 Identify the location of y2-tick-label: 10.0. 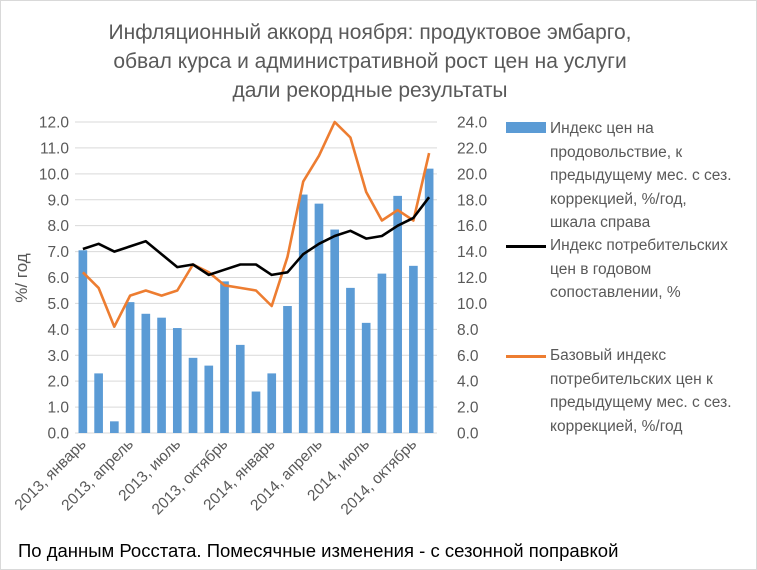
(472, 304).